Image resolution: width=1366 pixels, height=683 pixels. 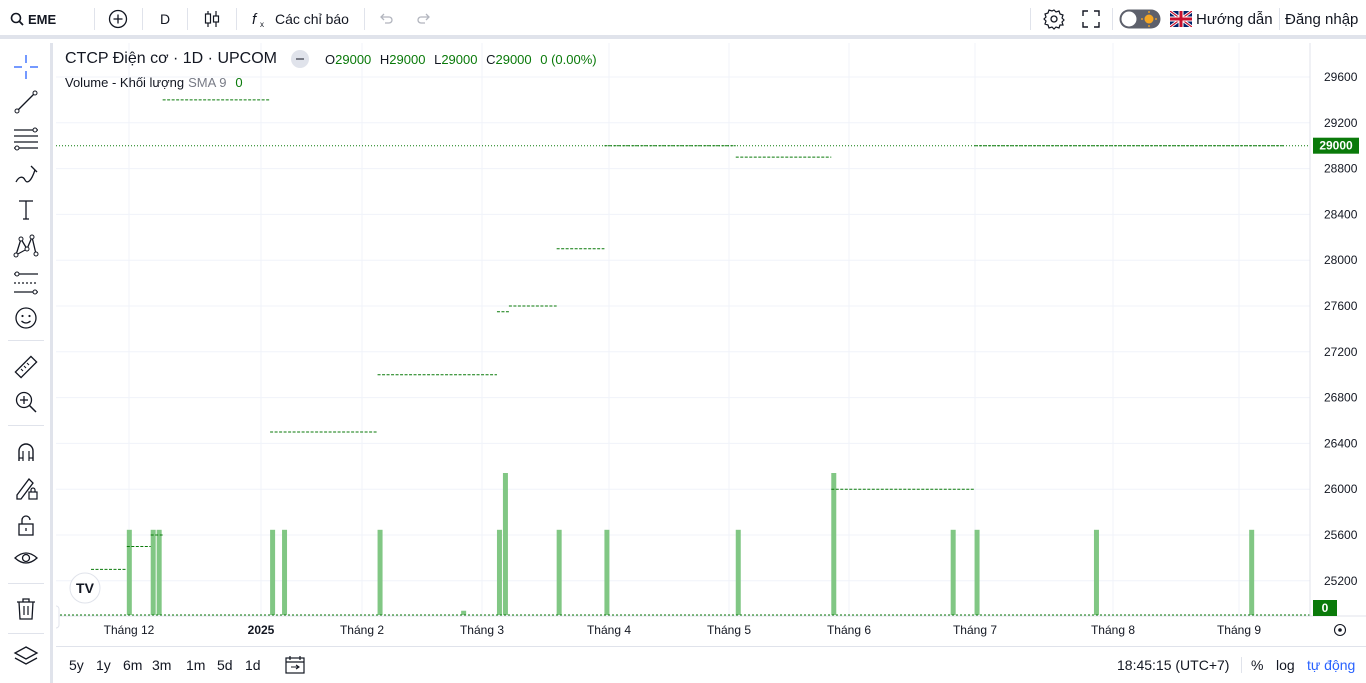 What do you see at coordinates (207, 82) in the screenshot?
I see `volume-sma: SMA 9` at bounding box center [207, 82].